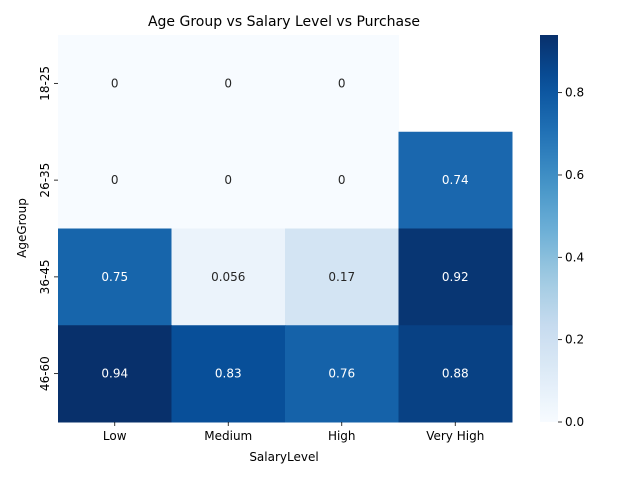 The image size is (640, 480). What do you see at coordinates (45, 373) in the screenshot?
I see `y-tick-label: 46-60` at bounding box center [45, 373].